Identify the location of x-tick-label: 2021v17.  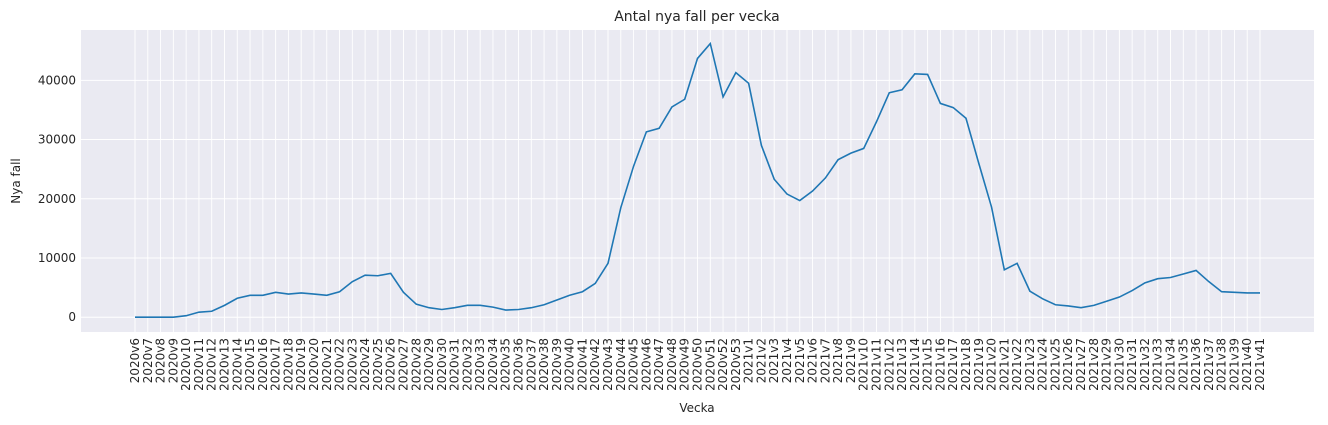
(953, 364).